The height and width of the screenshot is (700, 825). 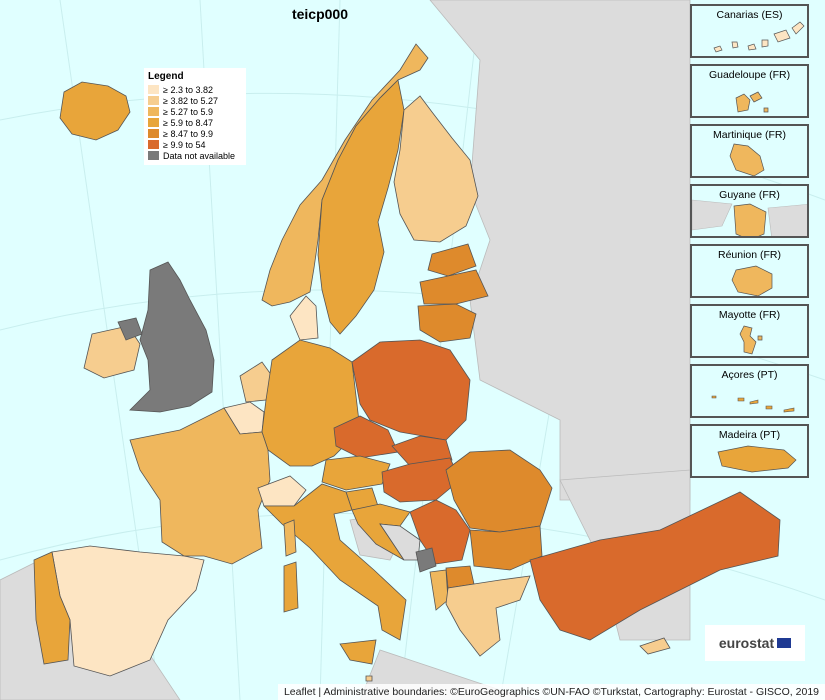 I want to click on inset-label: Martinique (FR), so click(x=749, y=135).